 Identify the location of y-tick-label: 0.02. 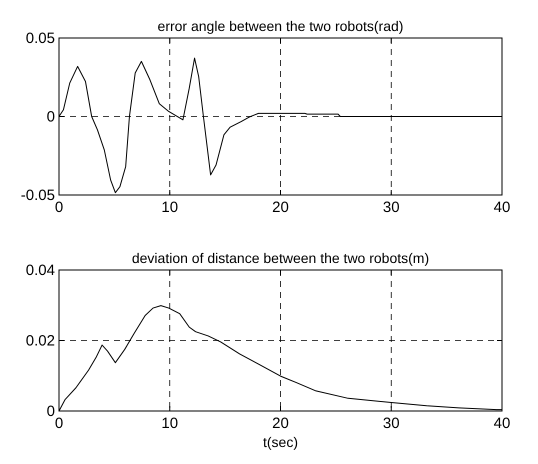
(40, 341).